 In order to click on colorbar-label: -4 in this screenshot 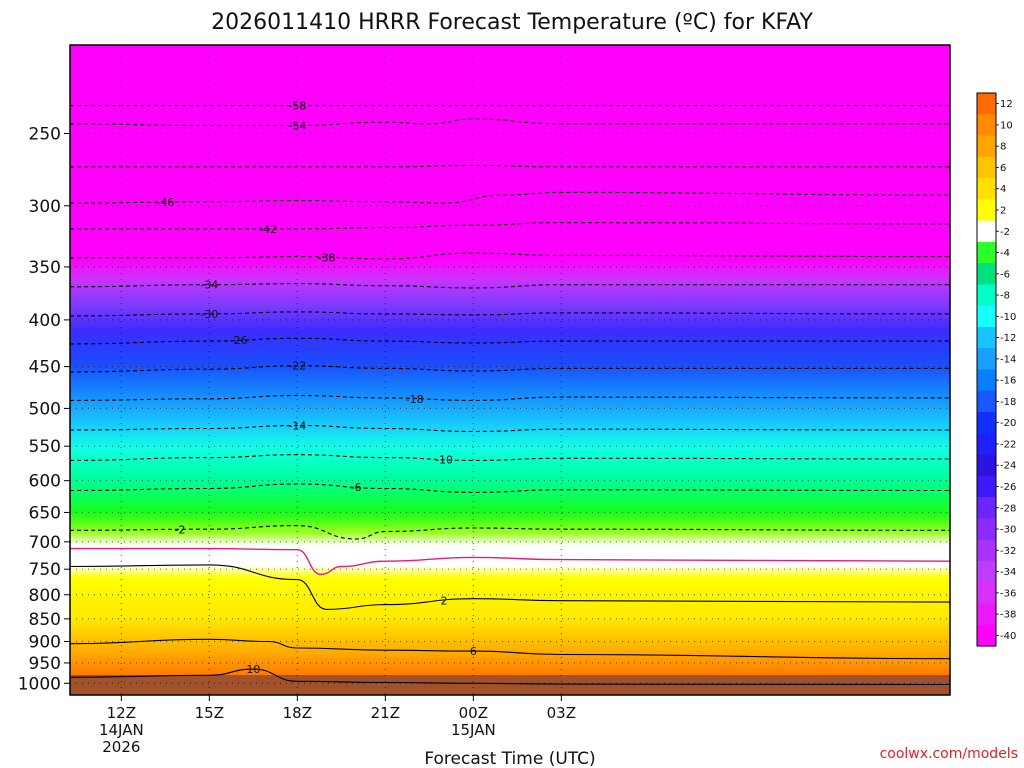, I will do `click(1005, 253)`.